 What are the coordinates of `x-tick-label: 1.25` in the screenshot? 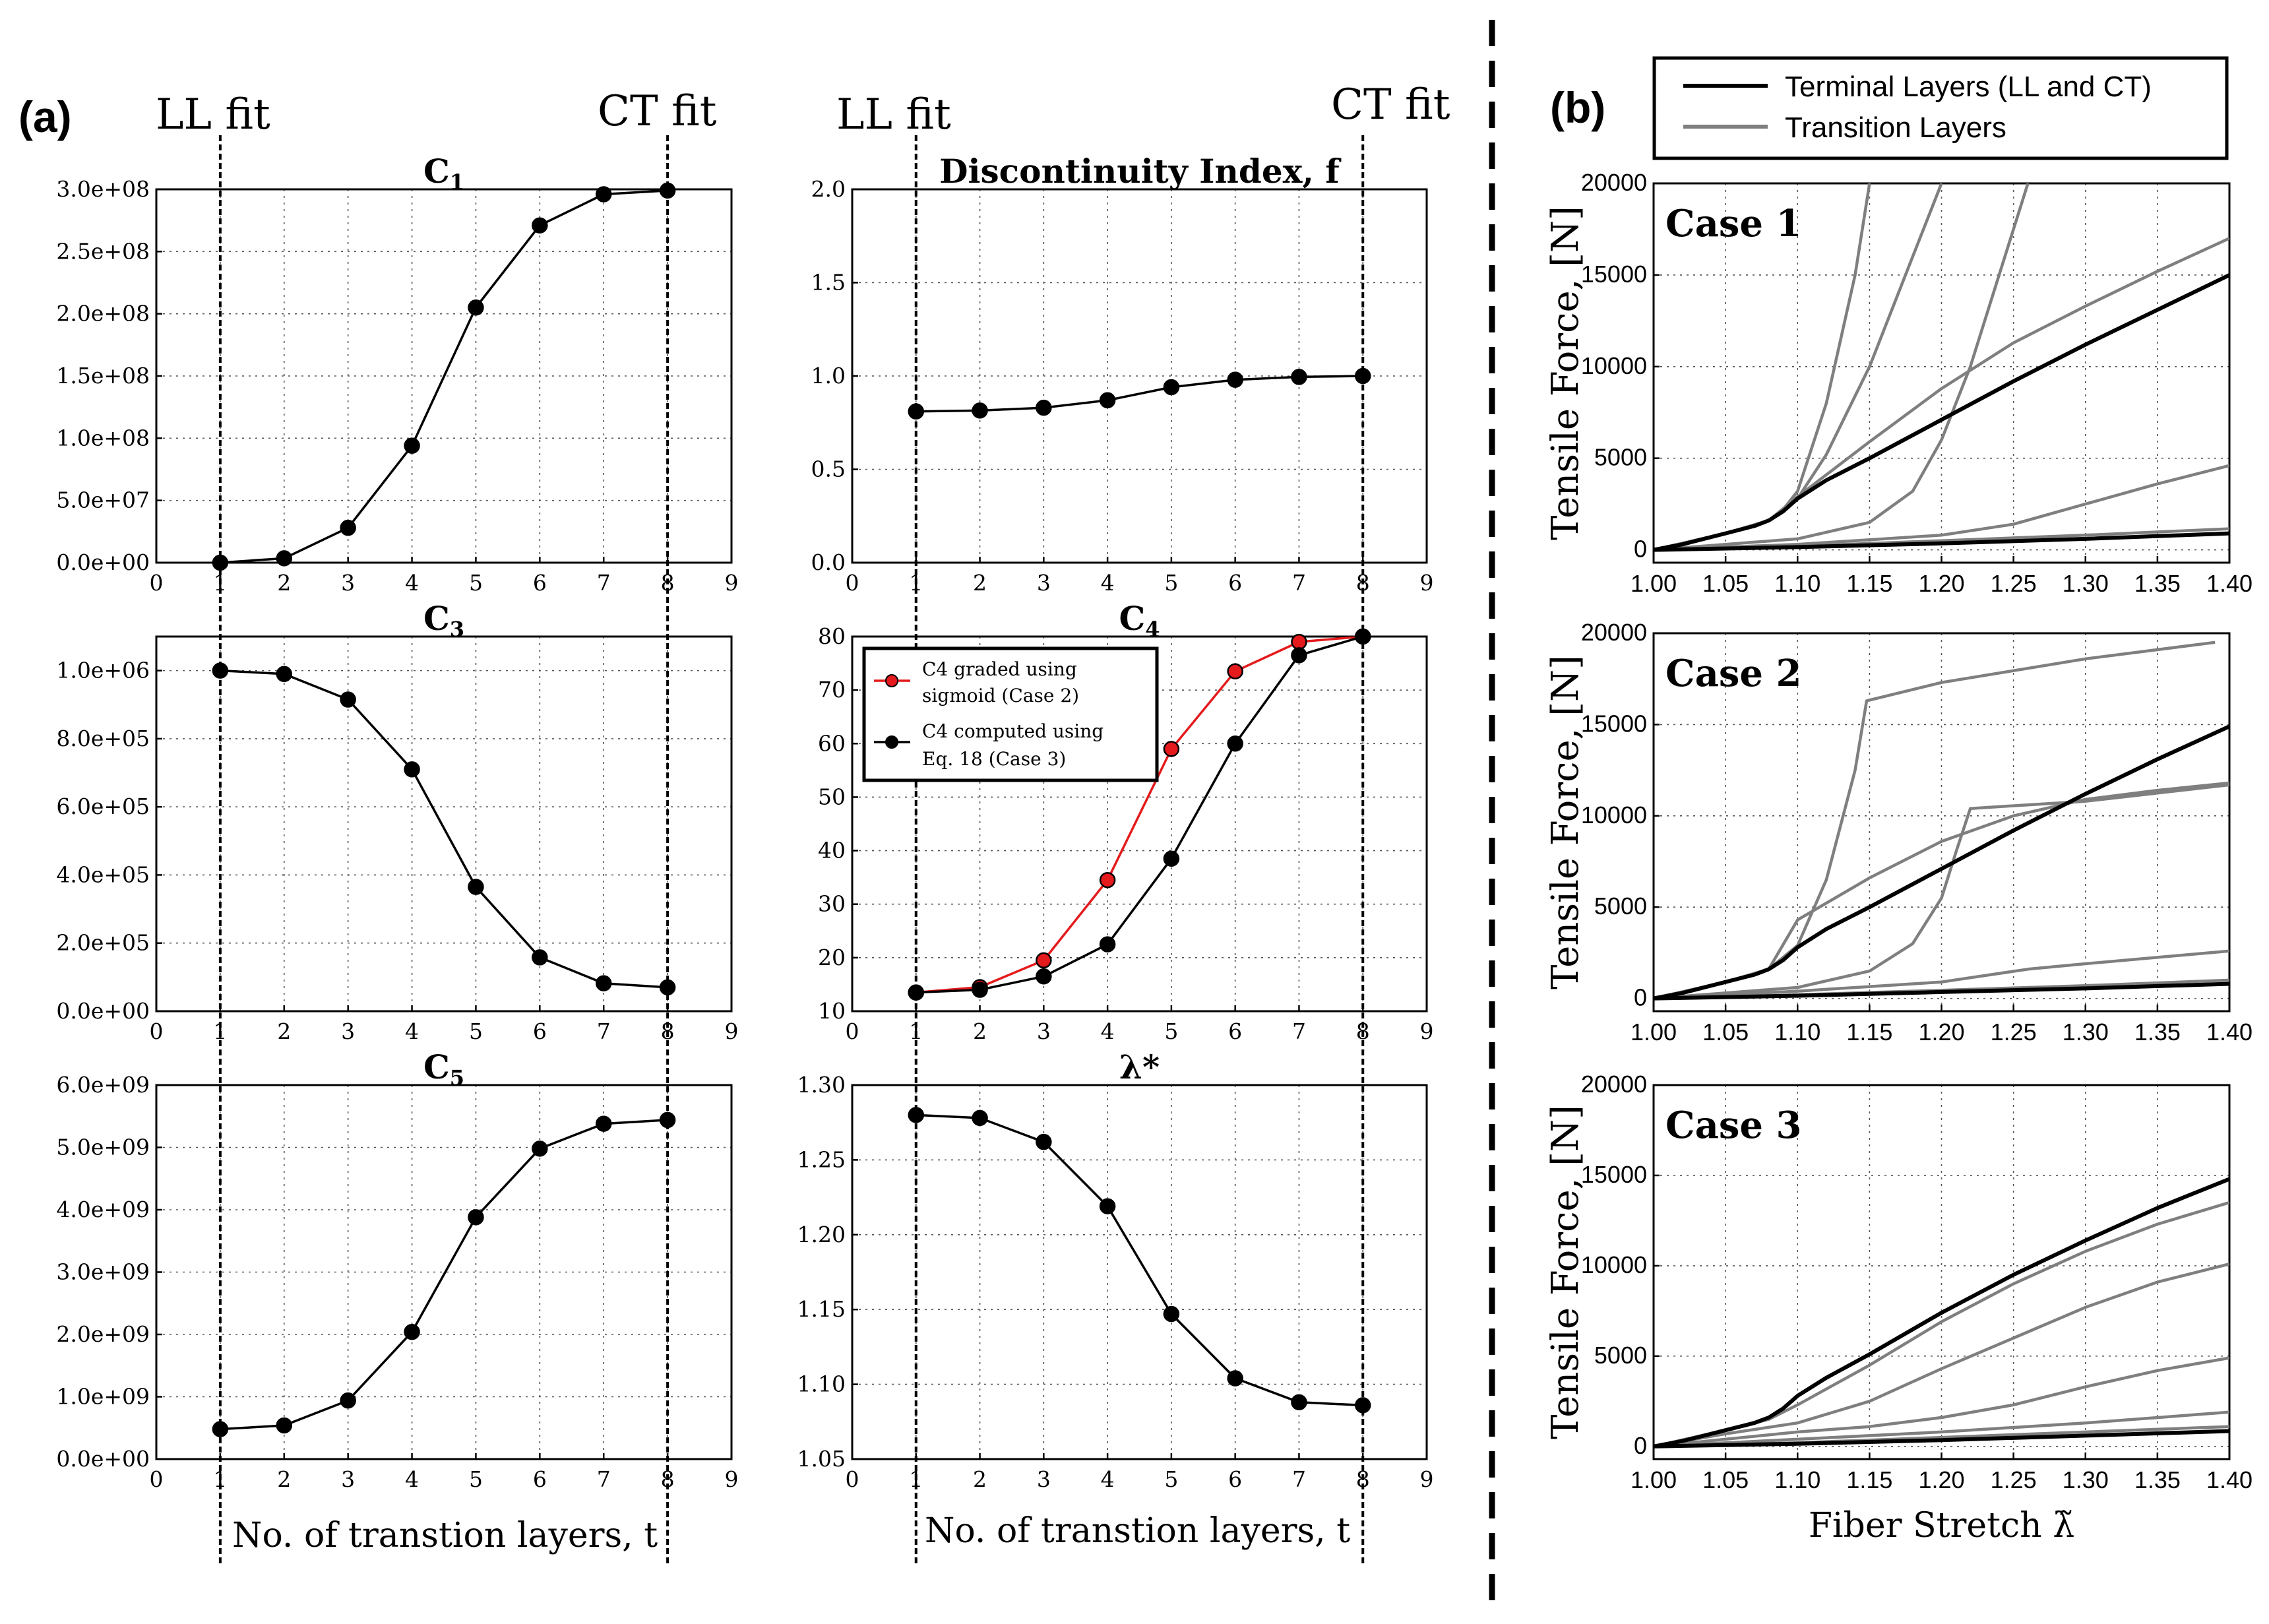 It's located at (2014, 583).